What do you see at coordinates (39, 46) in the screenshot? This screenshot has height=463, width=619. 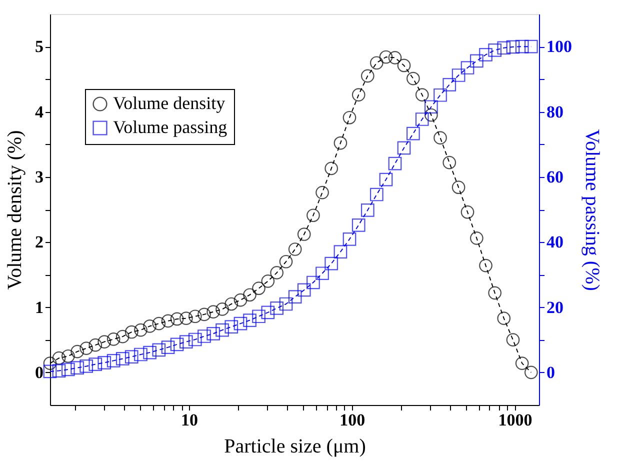 I see `y-tick-label: 5` at bounding box center [39, 46].